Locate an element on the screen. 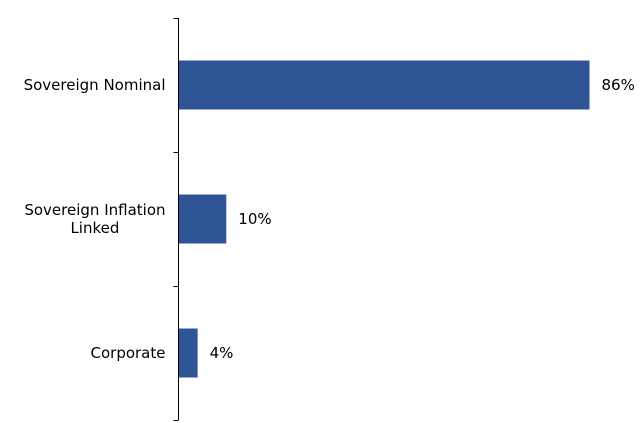 The width and height of the screenshot is (643, 423). data-label: 10% is located at coordinates (254, 219).